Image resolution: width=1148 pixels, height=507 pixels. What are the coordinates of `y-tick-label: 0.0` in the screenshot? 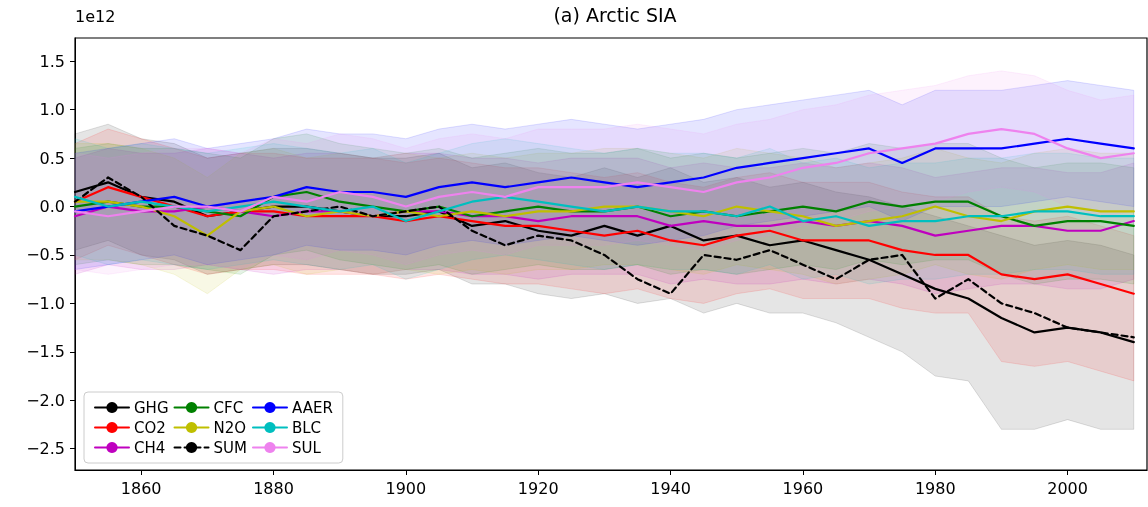 It's located at (52, 207).